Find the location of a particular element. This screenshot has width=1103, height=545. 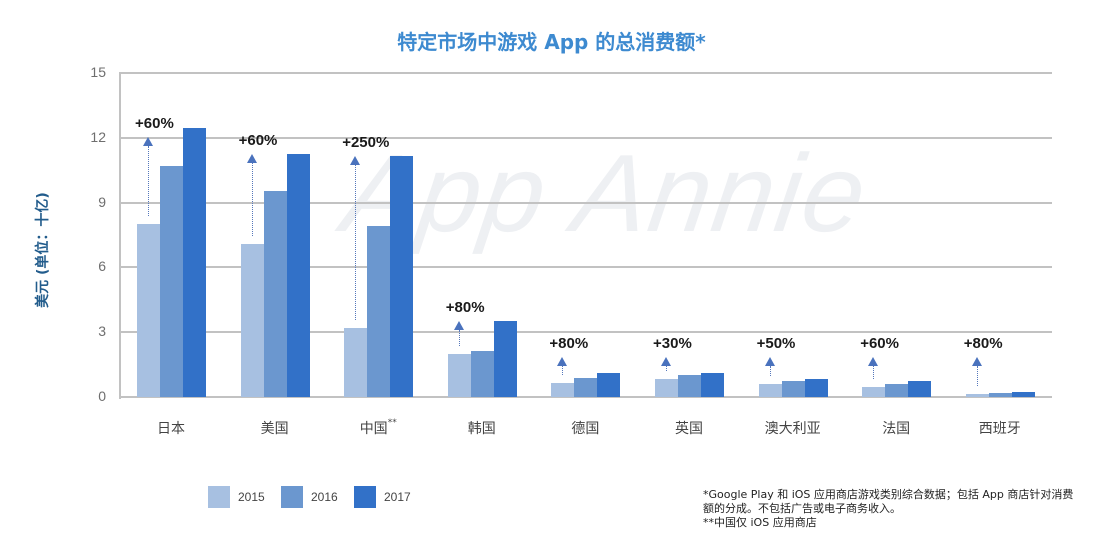

growth-label: +250% is located at coordinates (366, 143).